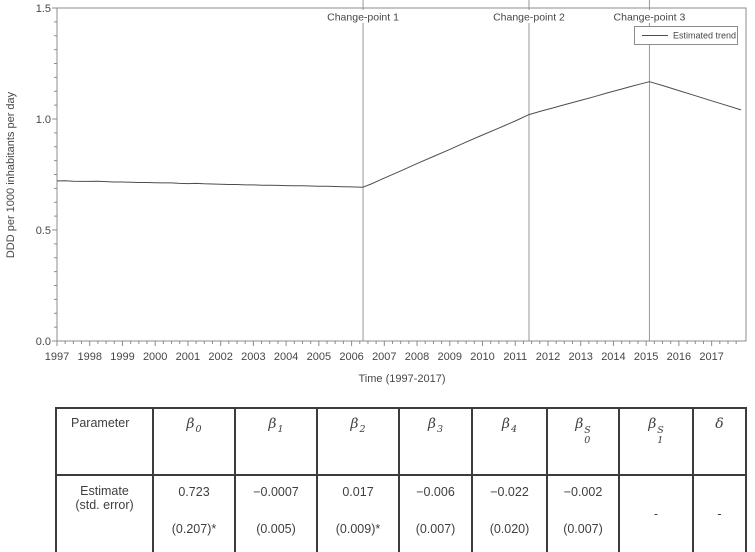 This screenshot has height=552, width=755. I want to click on x-tick-label: 2014, so click(613, 357).